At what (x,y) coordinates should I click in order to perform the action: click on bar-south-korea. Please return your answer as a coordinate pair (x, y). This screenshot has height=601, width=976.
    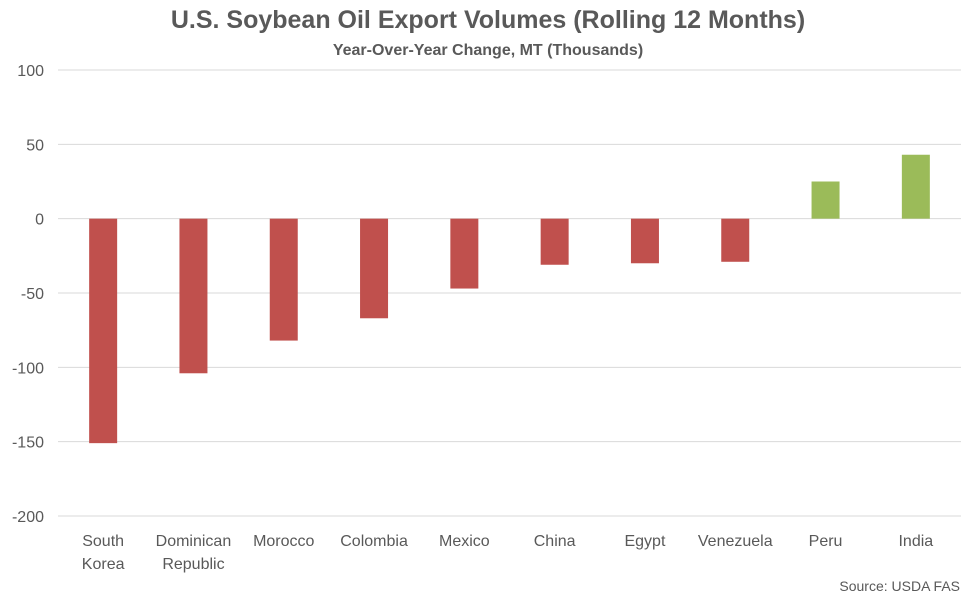
    Looking at the image, I should click on (103, 331).